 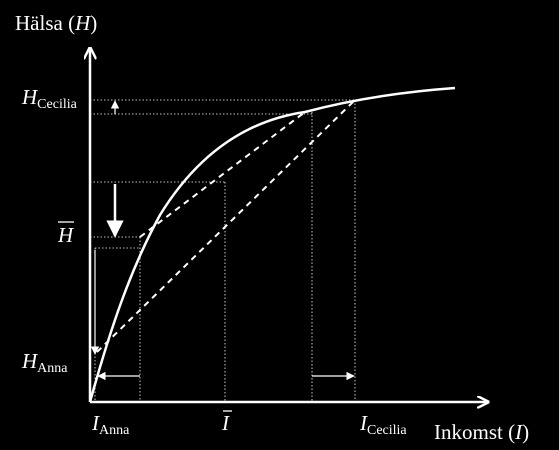 What do you see at coordinates (383, 424) in the screenshot?
I see `i-cecilia: ICecilia` at bounding box center [383, 424].